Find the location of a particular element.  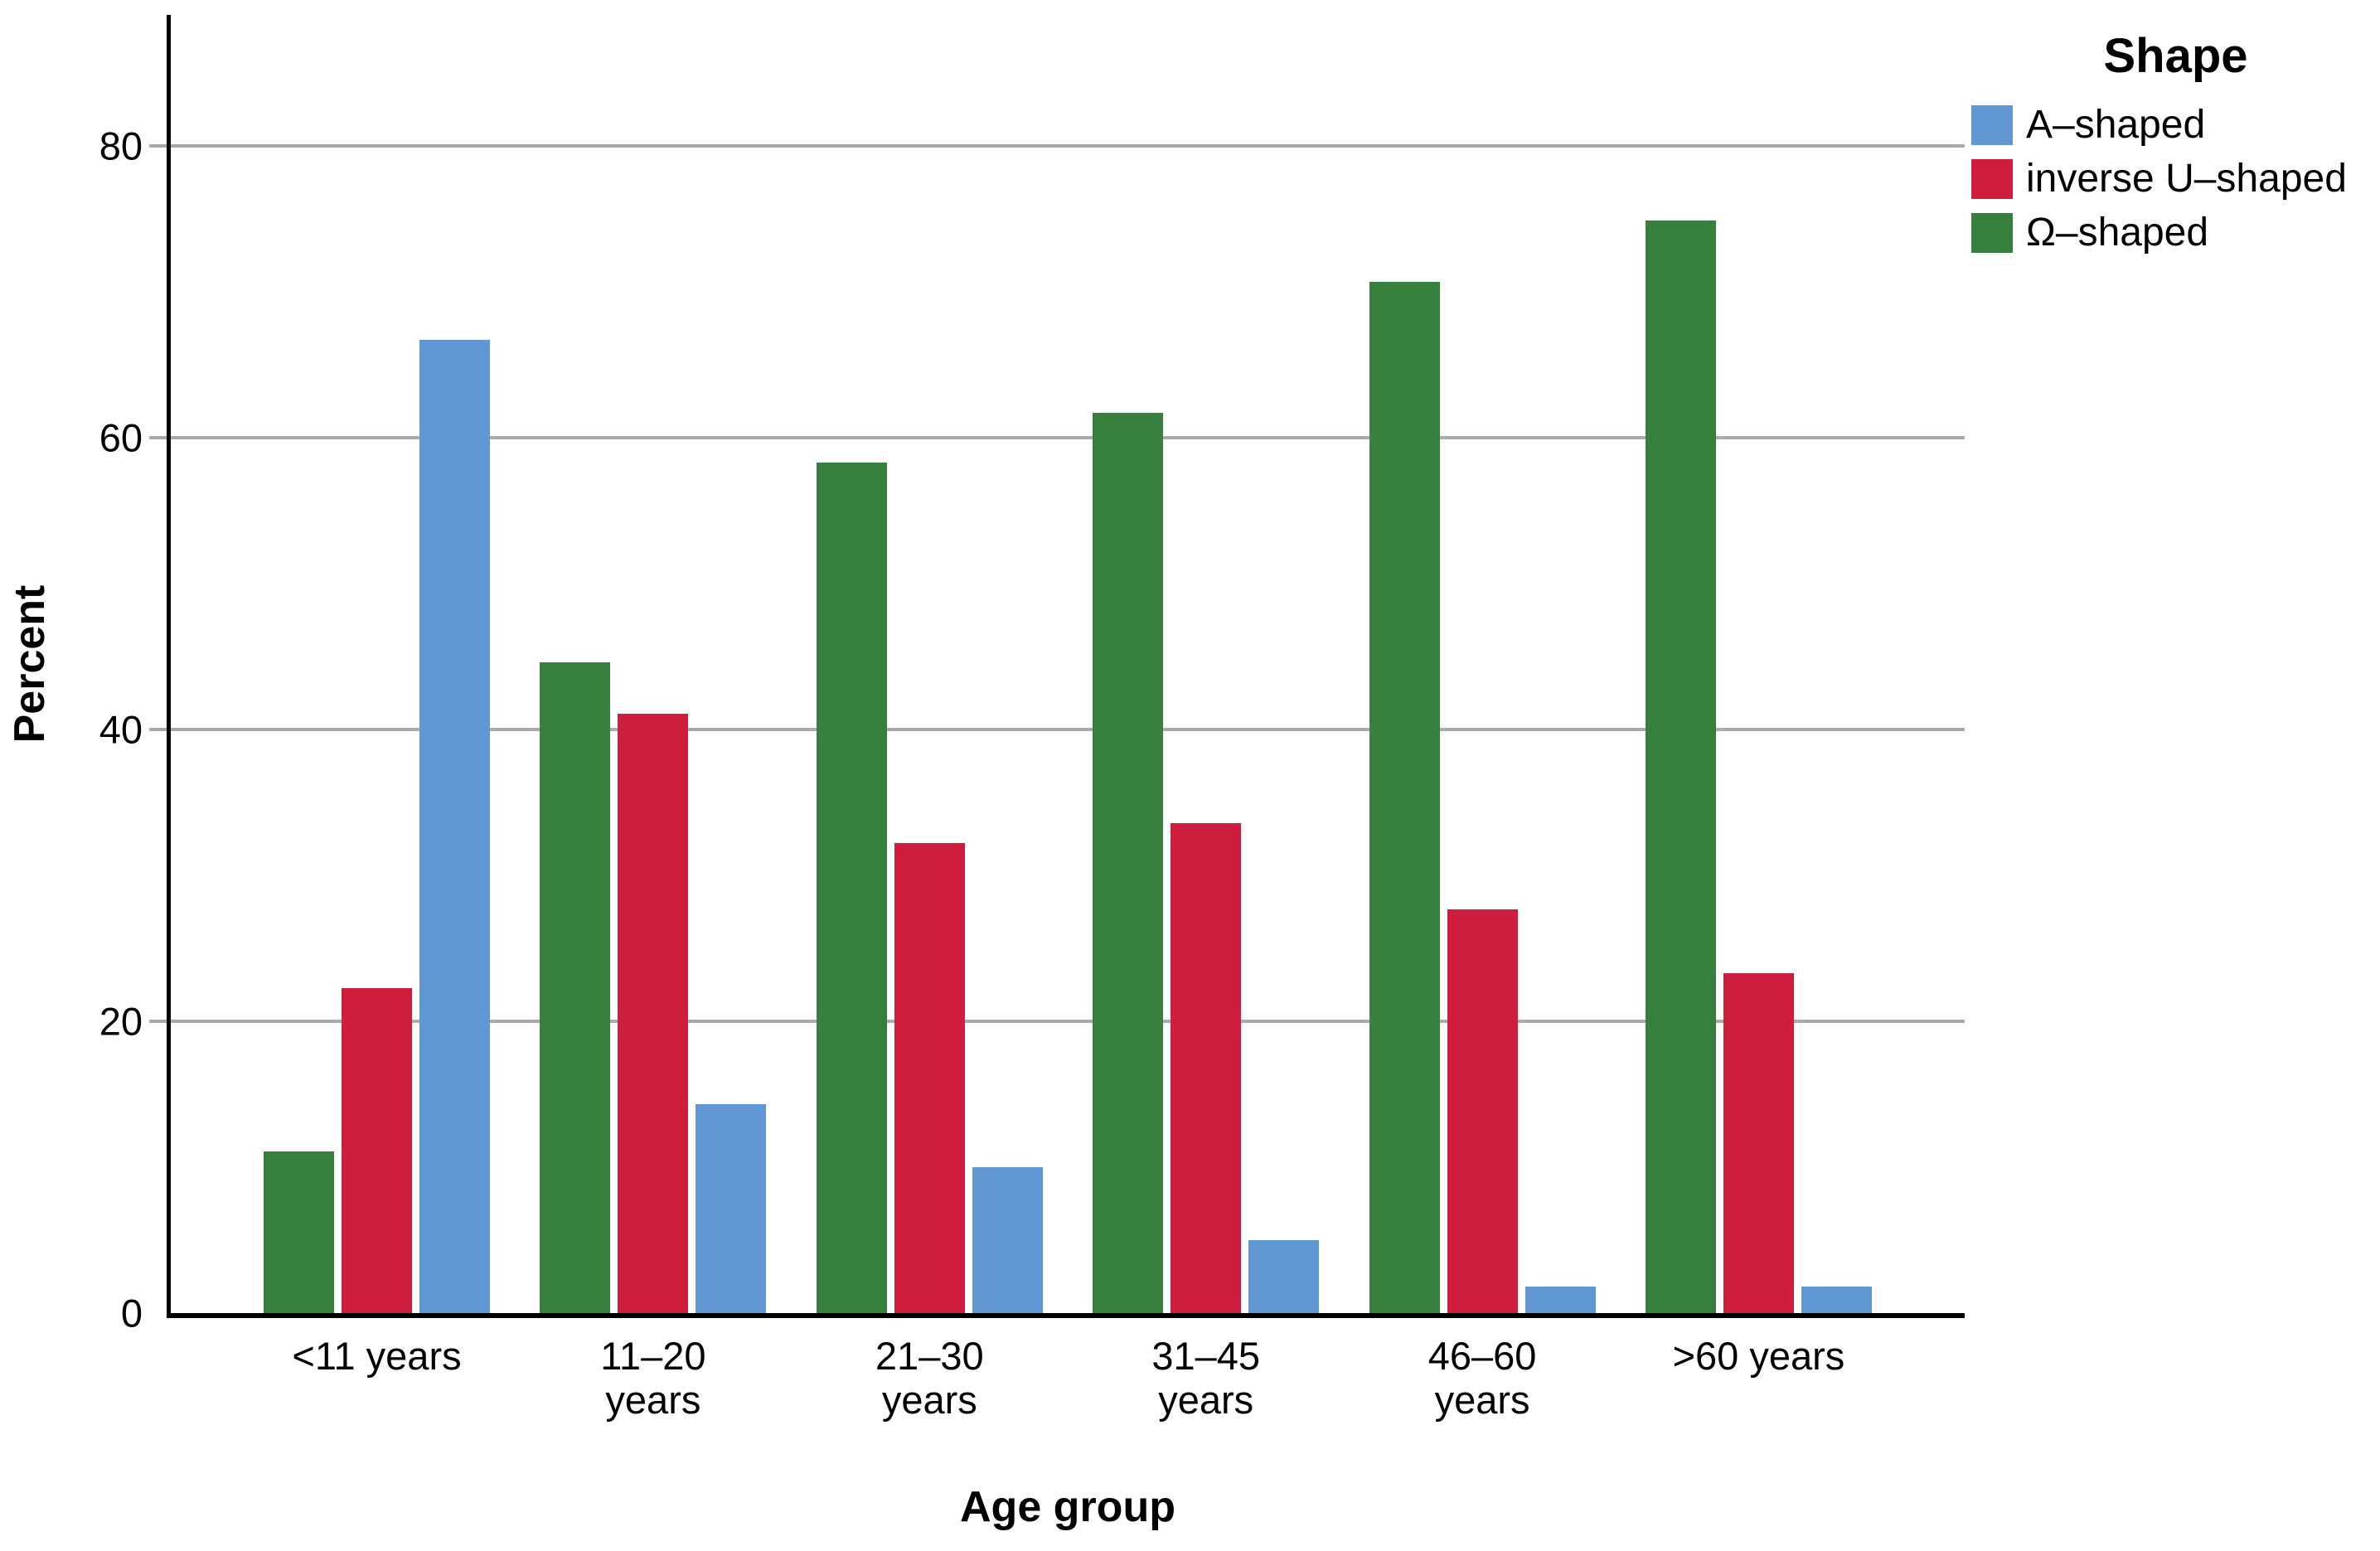

bar-group-5: 46–60 years is located at coordinates (1482, 718).